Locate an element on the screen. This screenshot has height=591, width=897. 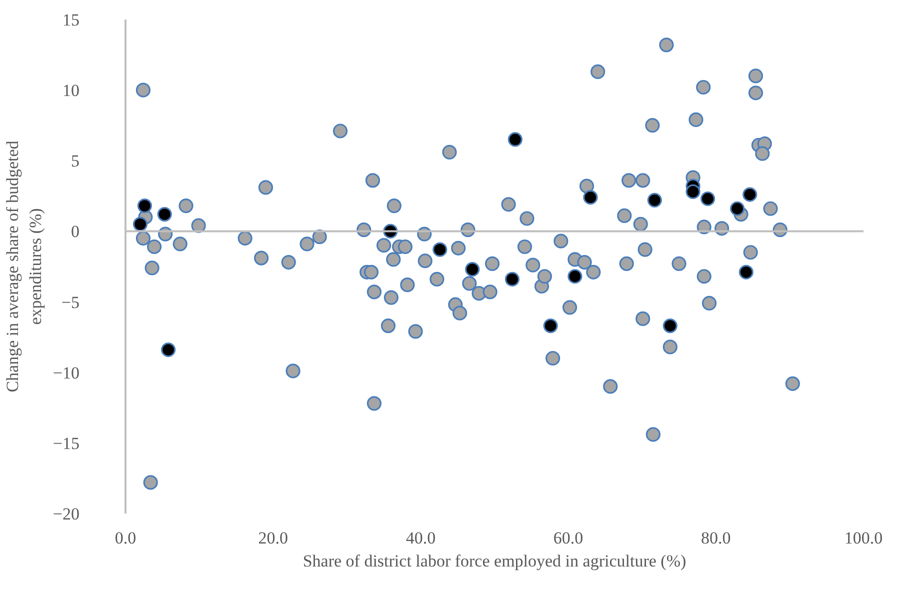
x-tick-label: 60.0 is located at coordinates (568, 538).